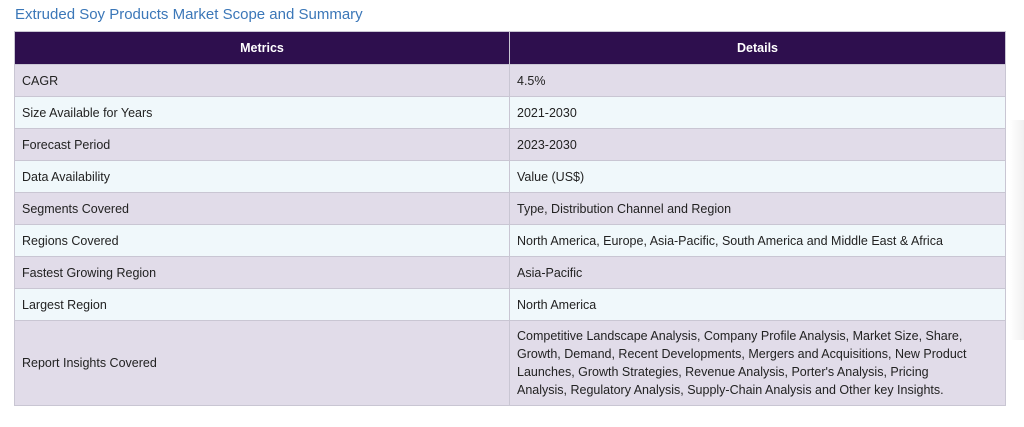 The image size is (1024, 427). I want to click on table-row: Size Available for Years 2021-2030, so click(510, 112).